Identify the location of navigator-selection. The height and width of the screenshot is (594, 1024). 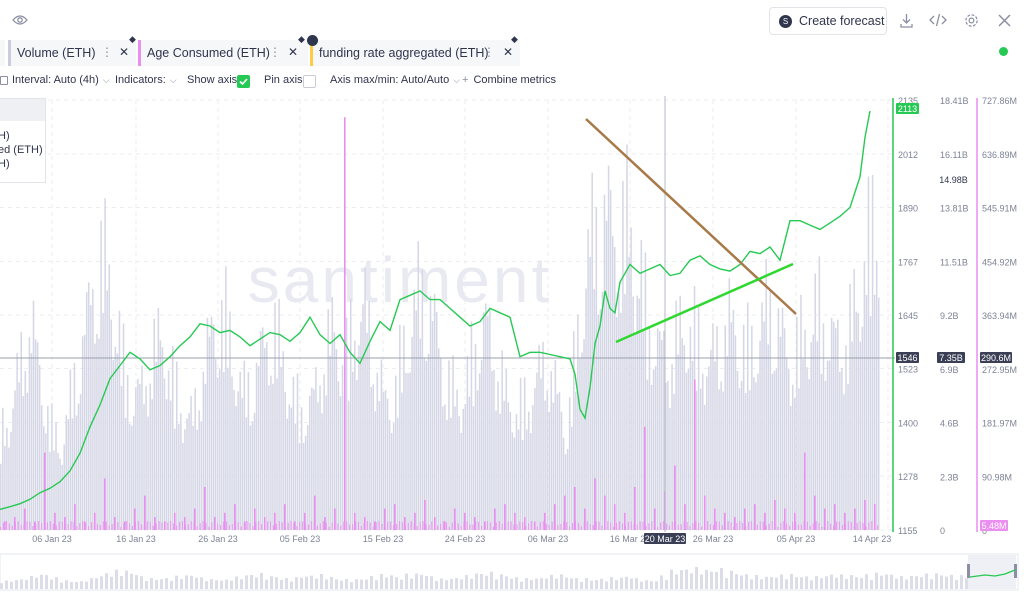
(992, 572).